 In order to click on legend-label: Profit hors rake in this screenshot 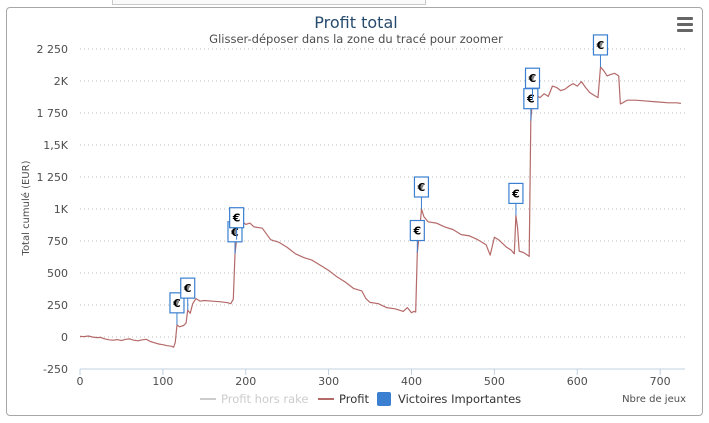, I will do `click(264, 399)`.